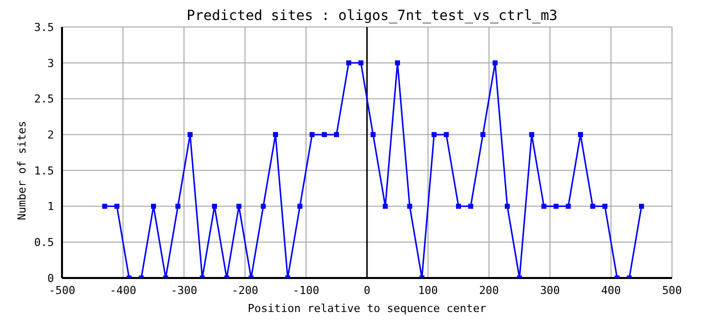  I want to click on y-tick-label: 0.5, so click(44, 243).